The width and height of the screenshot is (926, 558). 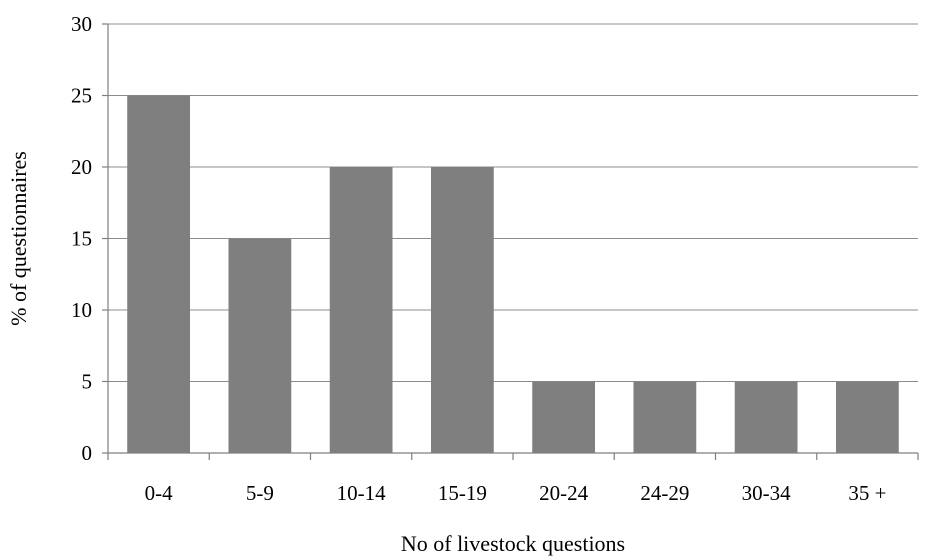 I want to click on x-tick-label: 10-14, so click(x=361, y=493).